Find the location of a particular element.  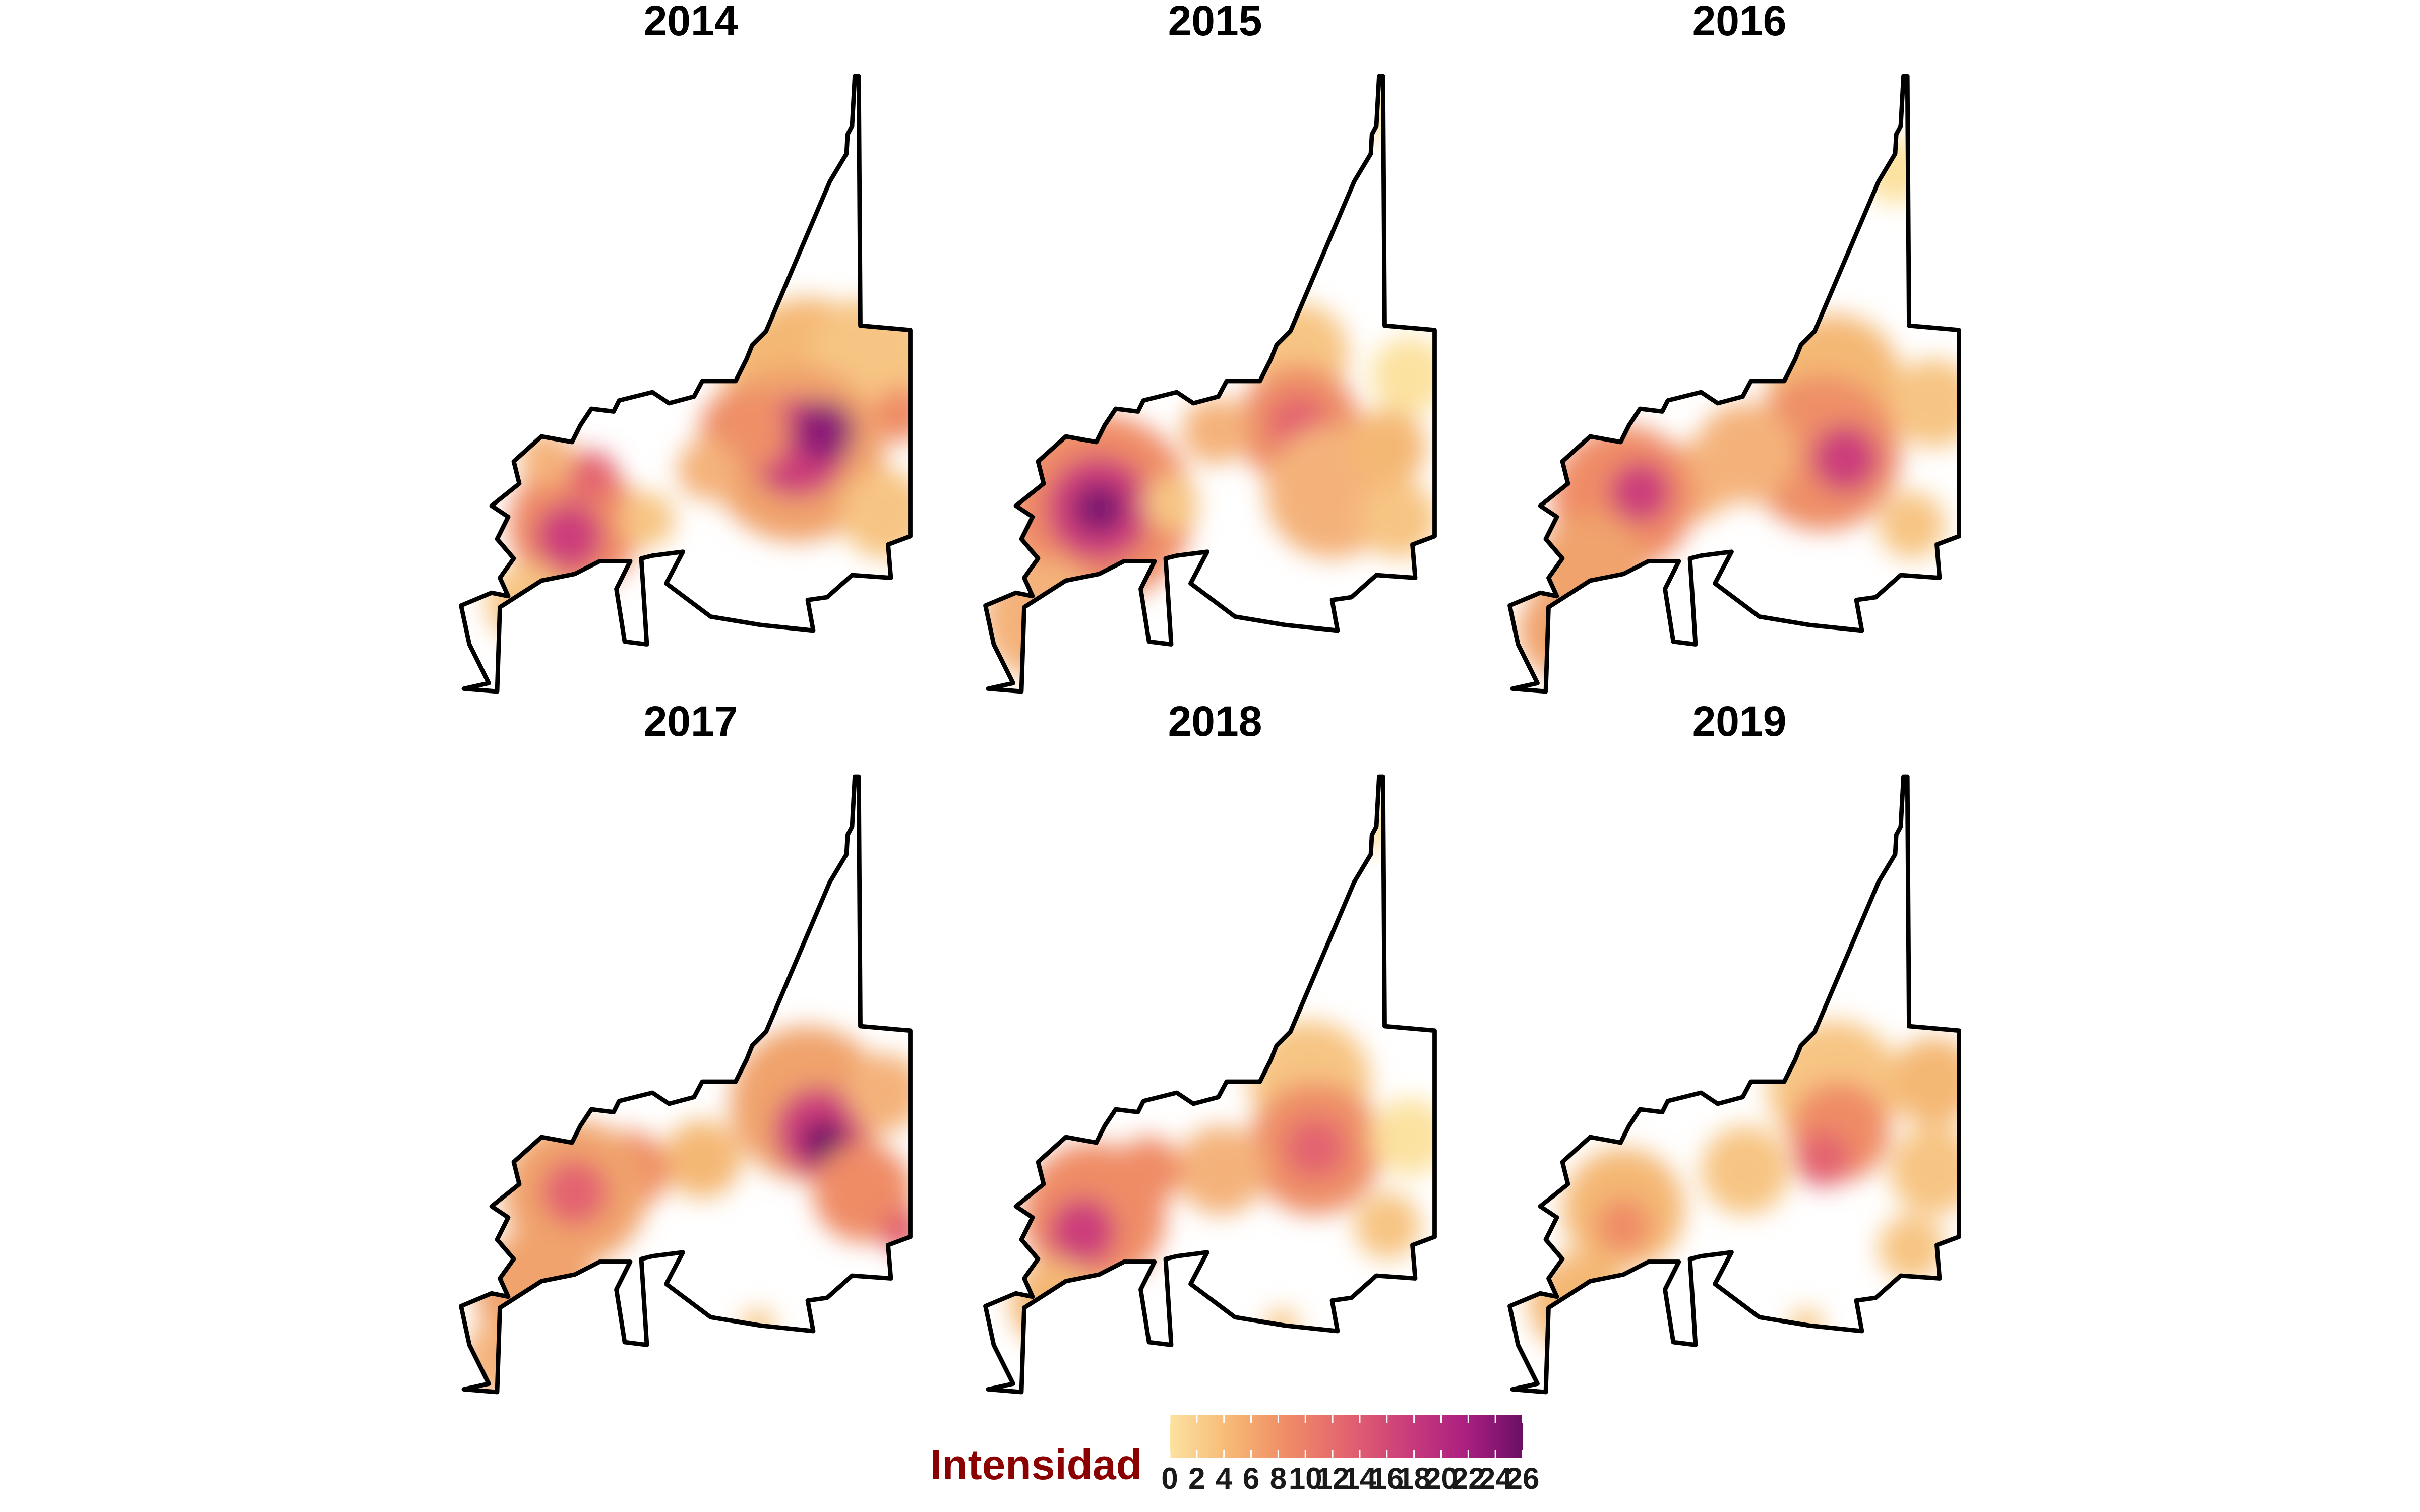

legend-tick-marks is located at coordinates (1346, 1437).